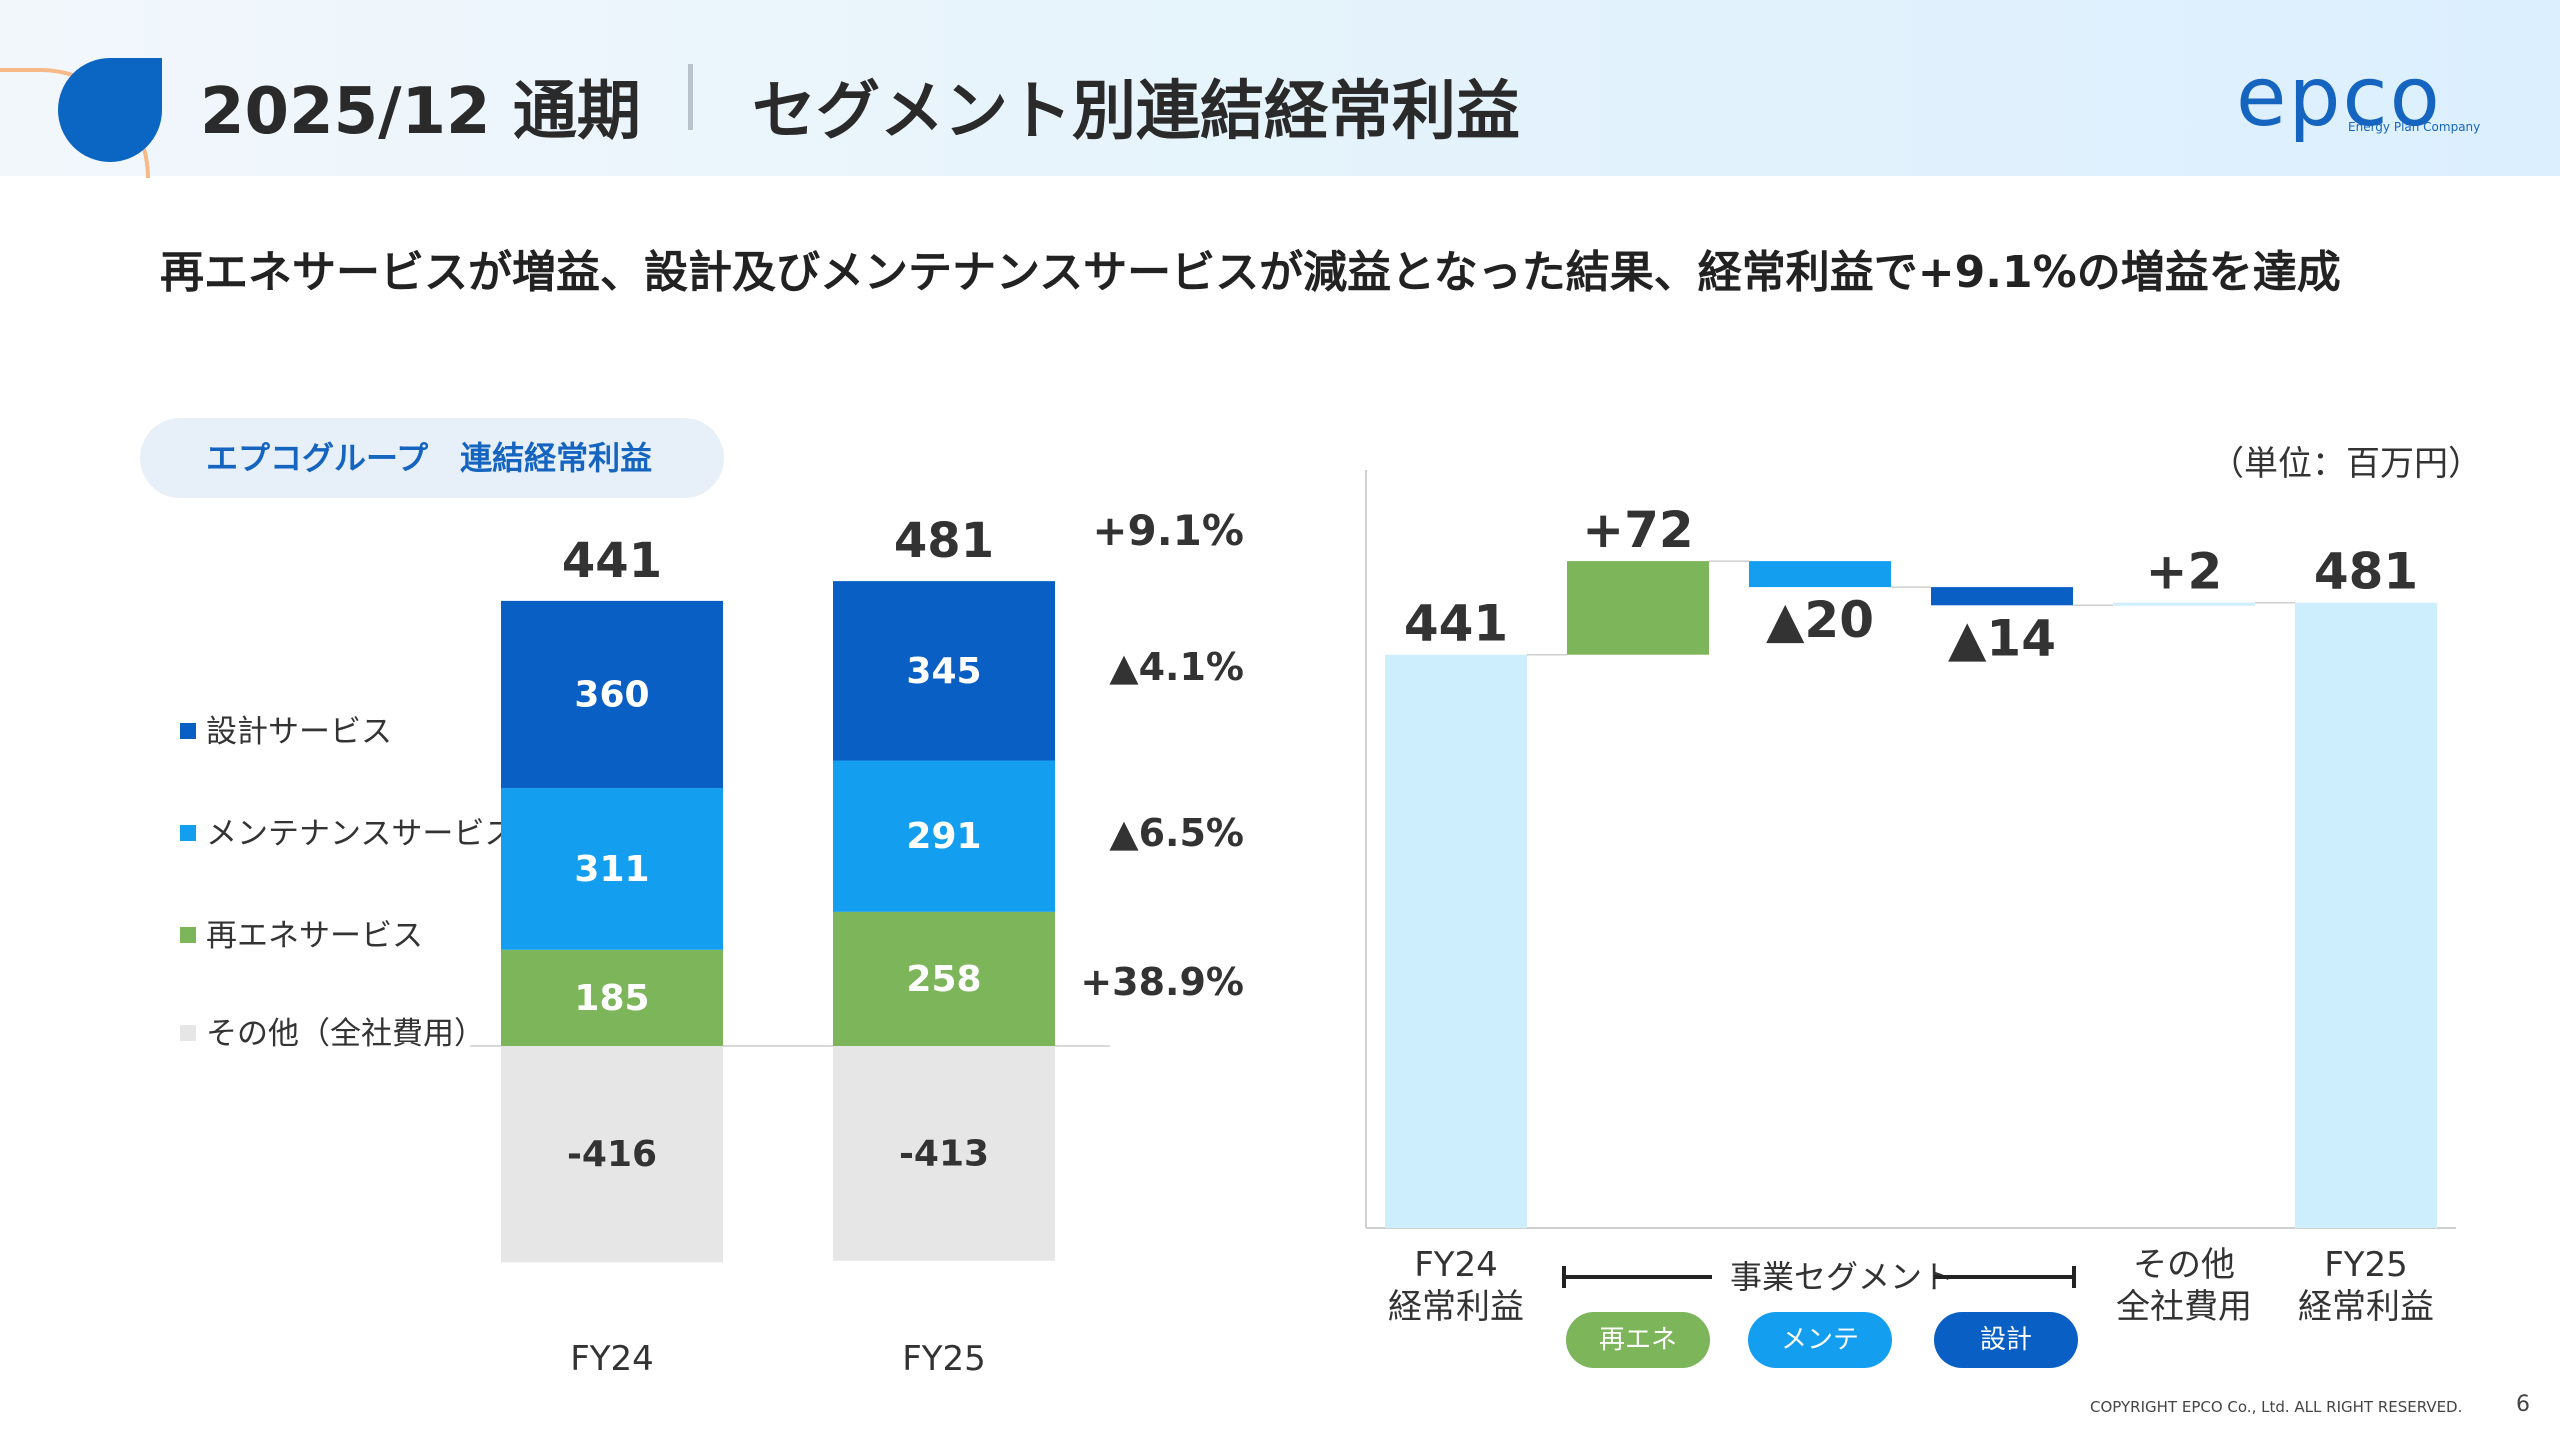  Describe the element at coordinates (2339, 97) in the screenshot. I see `logo-text: epco` at that location.